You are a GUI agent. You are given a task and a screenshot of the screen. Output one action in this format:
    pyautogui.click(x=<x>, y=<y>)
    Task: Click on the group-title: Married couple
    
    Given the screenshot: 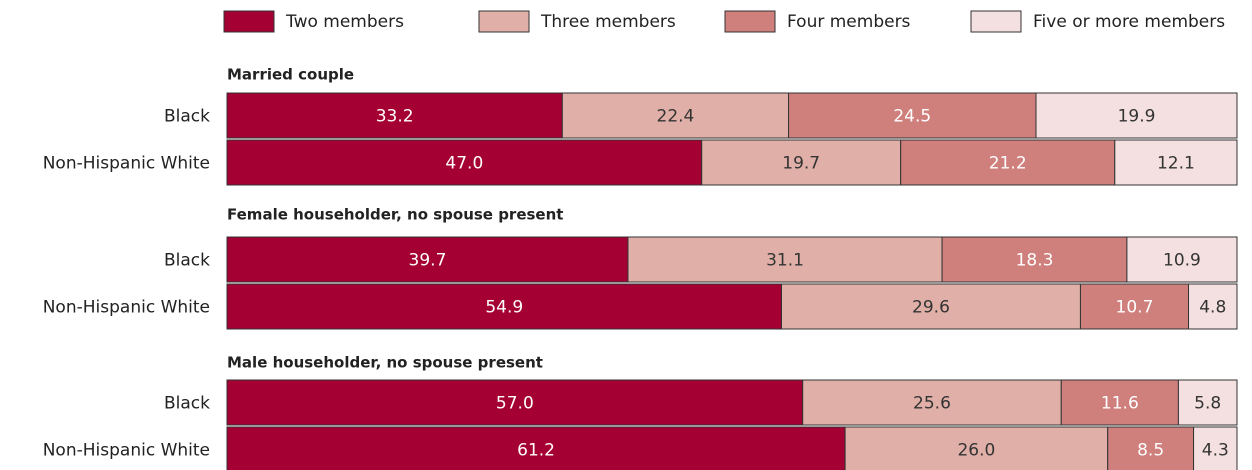 What is the action you would take?
    pyautogui.click(x=290, y=75)
    